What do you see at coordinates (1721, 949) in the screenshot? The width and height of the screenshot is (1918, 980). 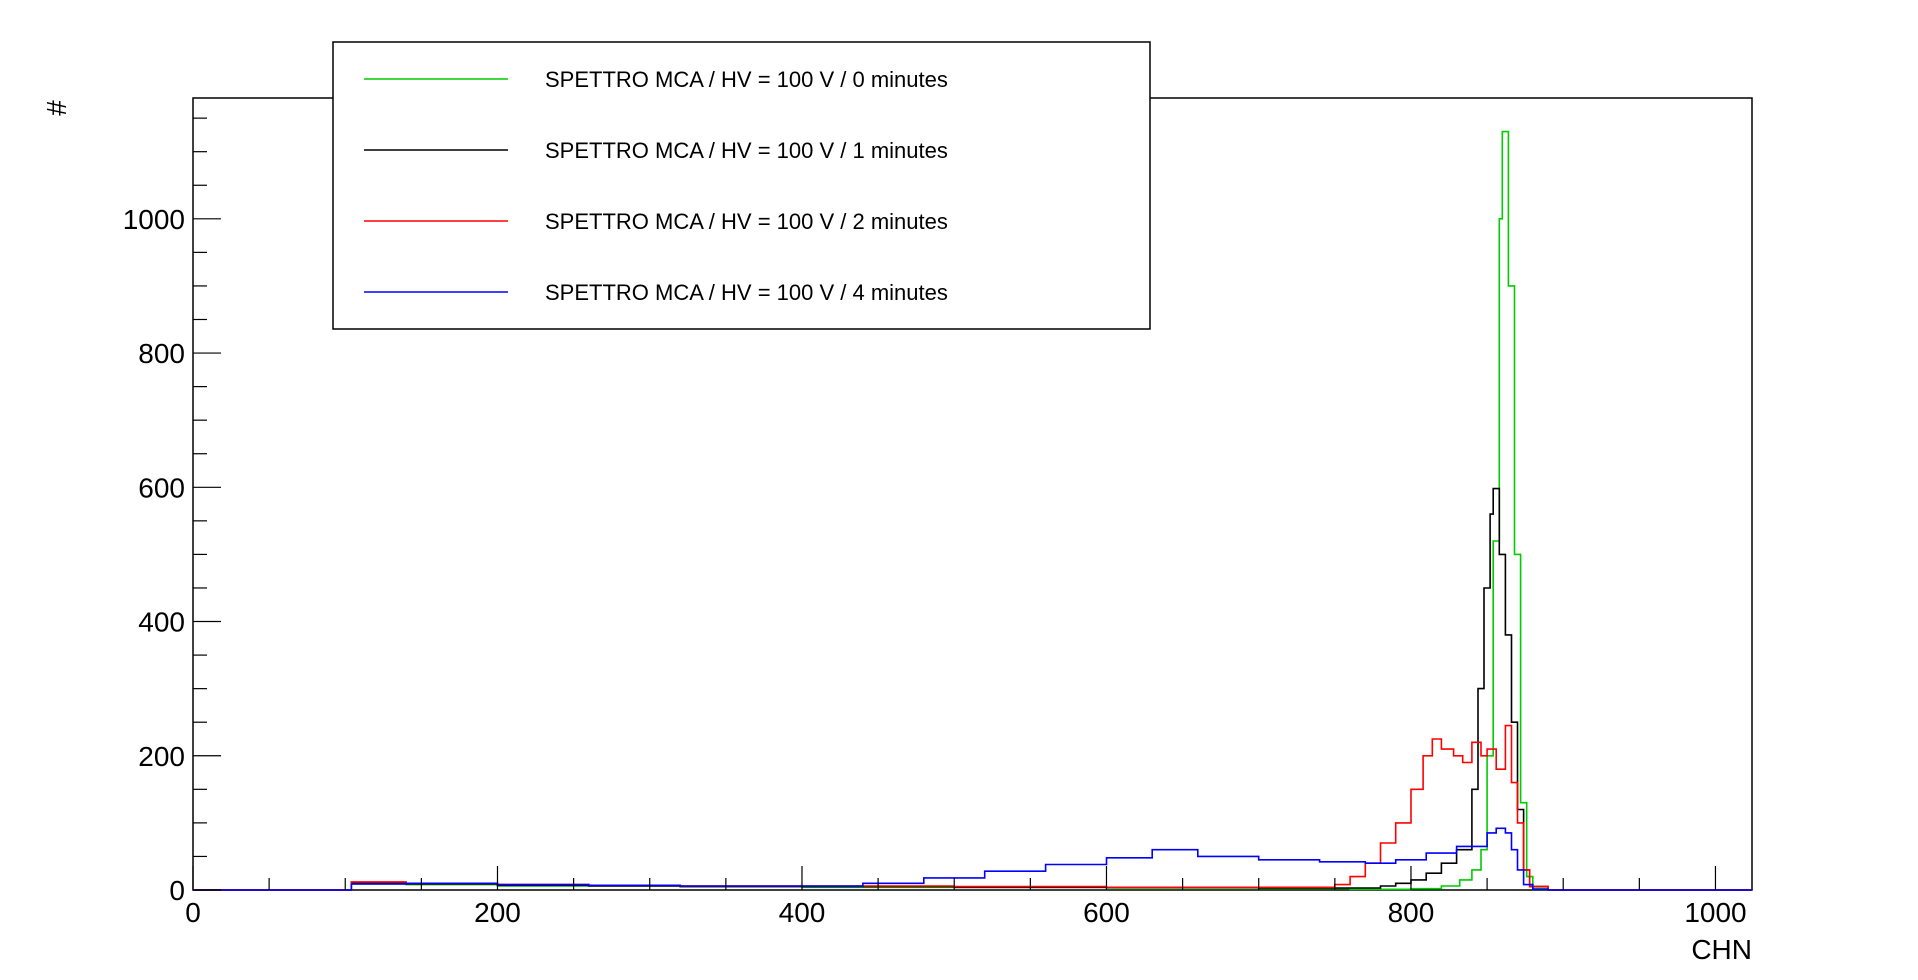 I see `x-axis-title: CHN` at bounding box center [1721, 949].